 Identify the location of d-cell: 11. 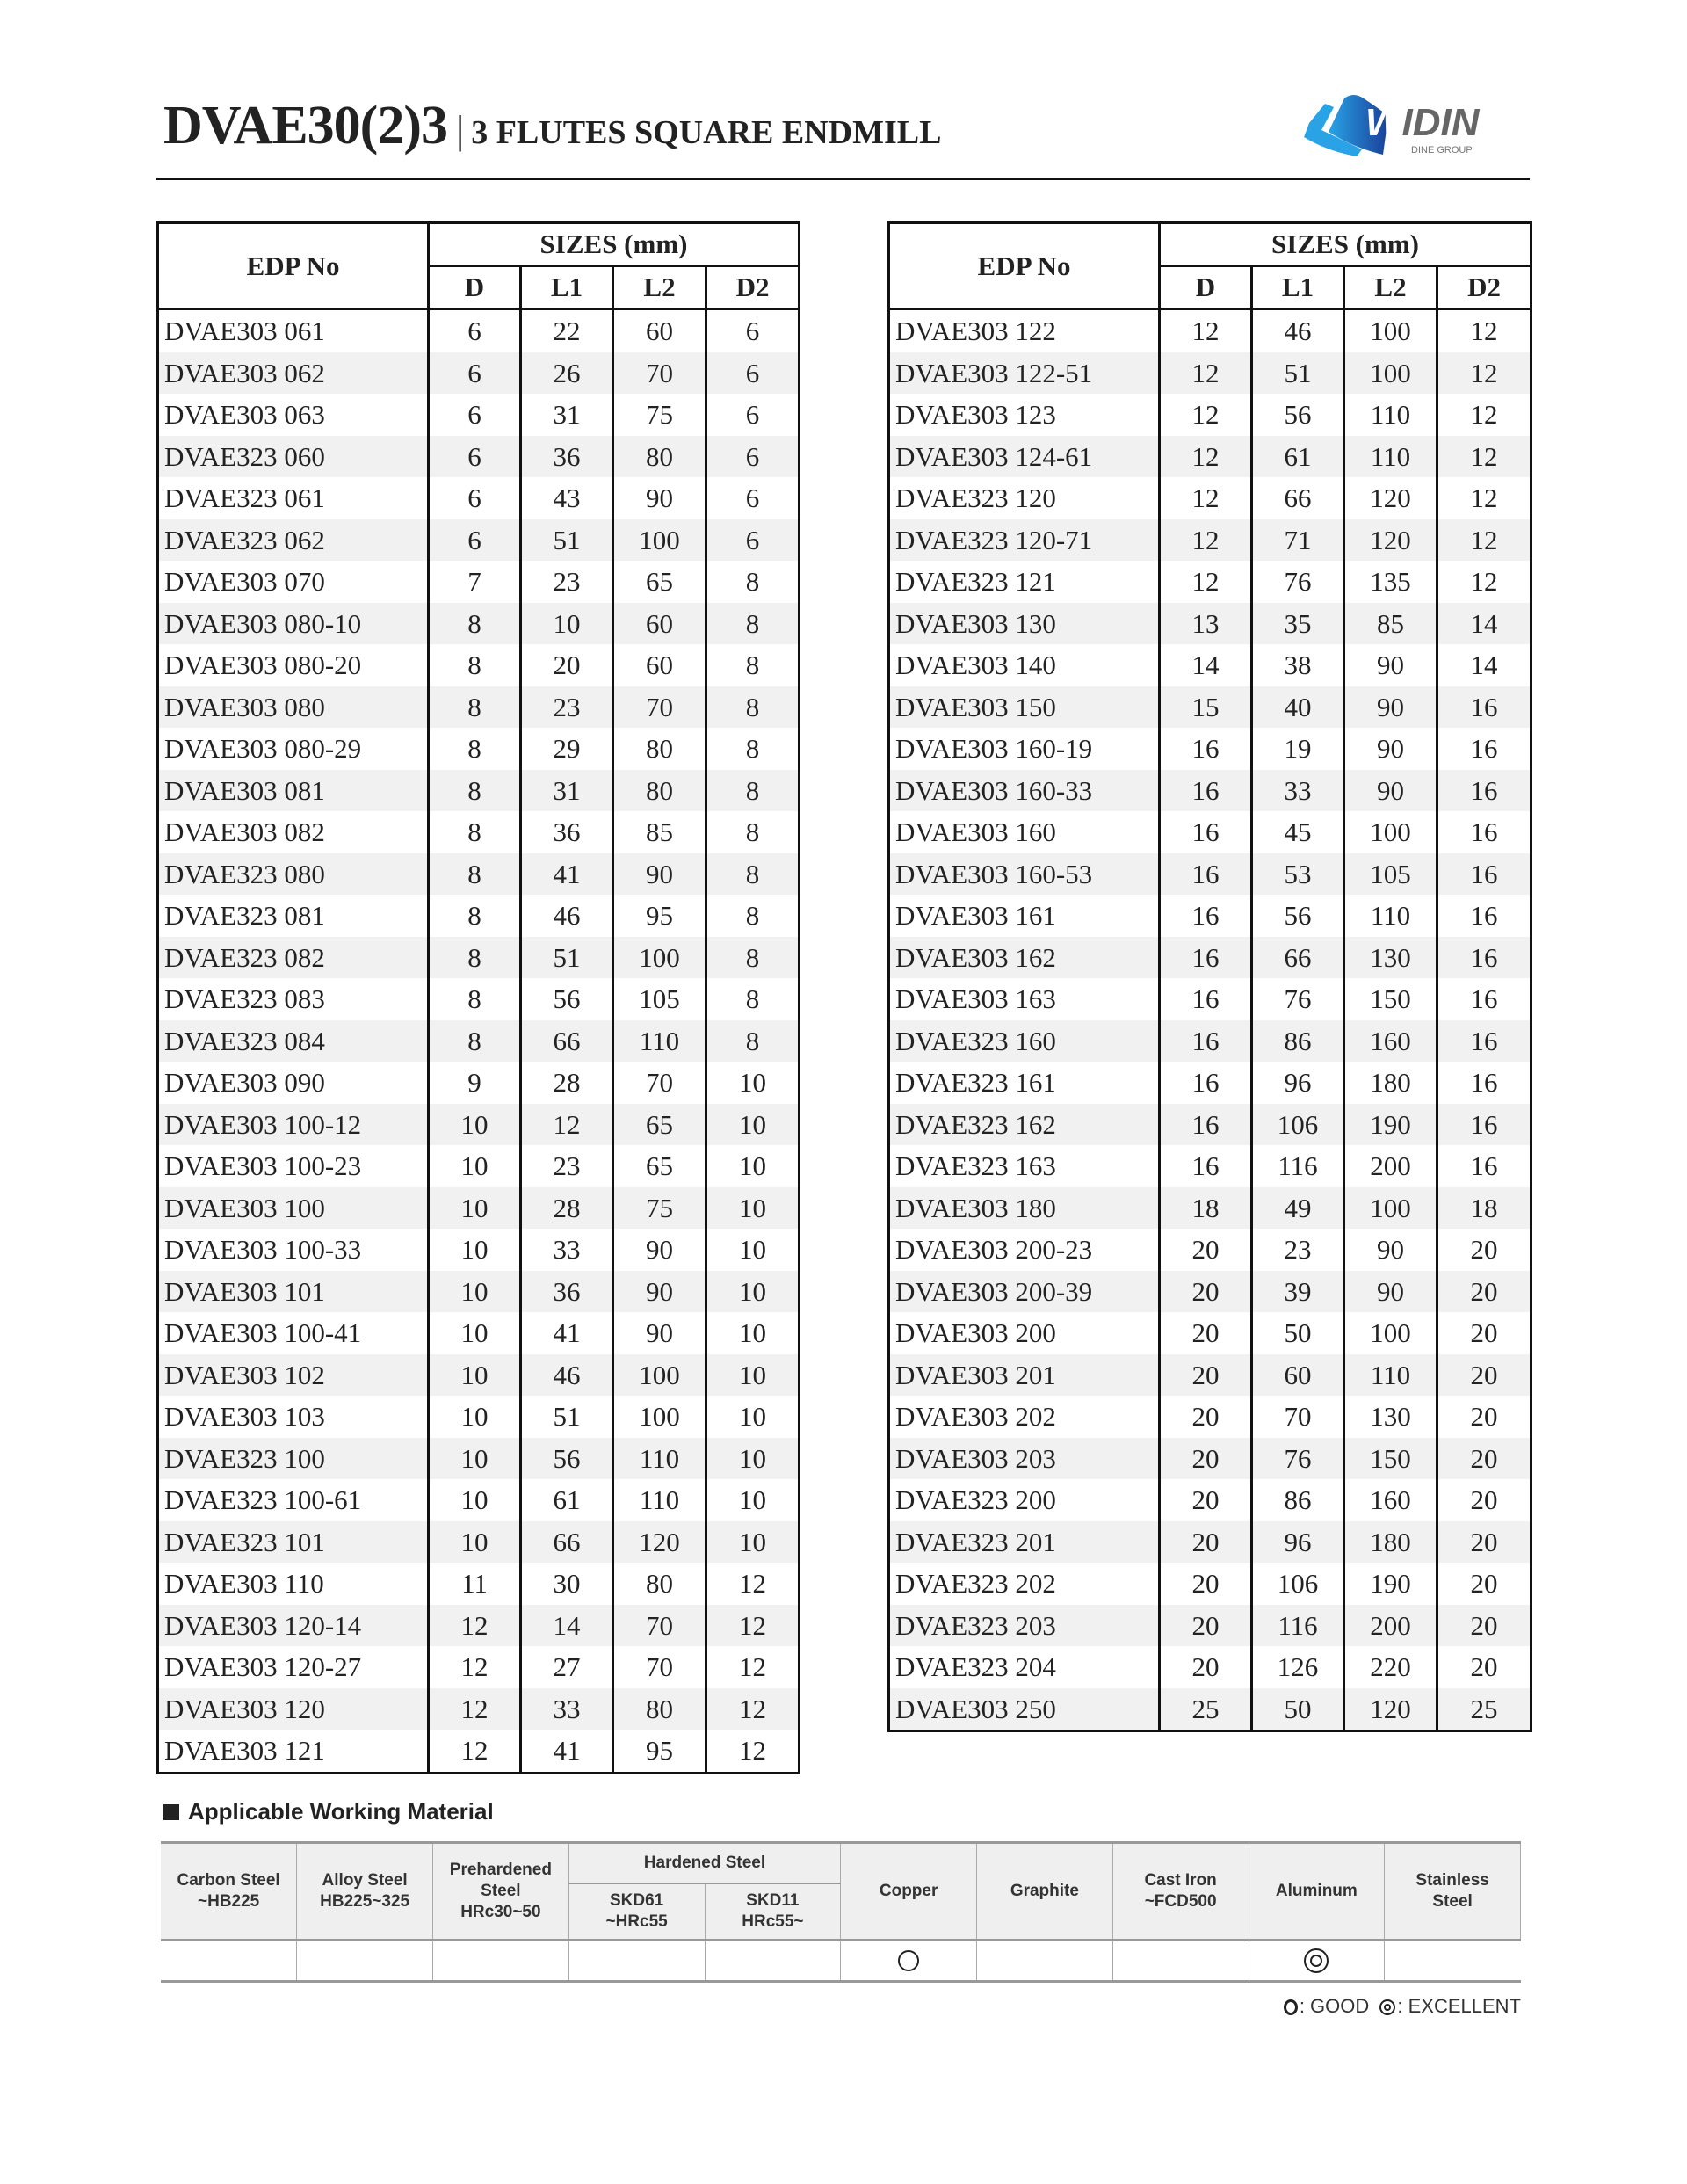
(474, 1584).